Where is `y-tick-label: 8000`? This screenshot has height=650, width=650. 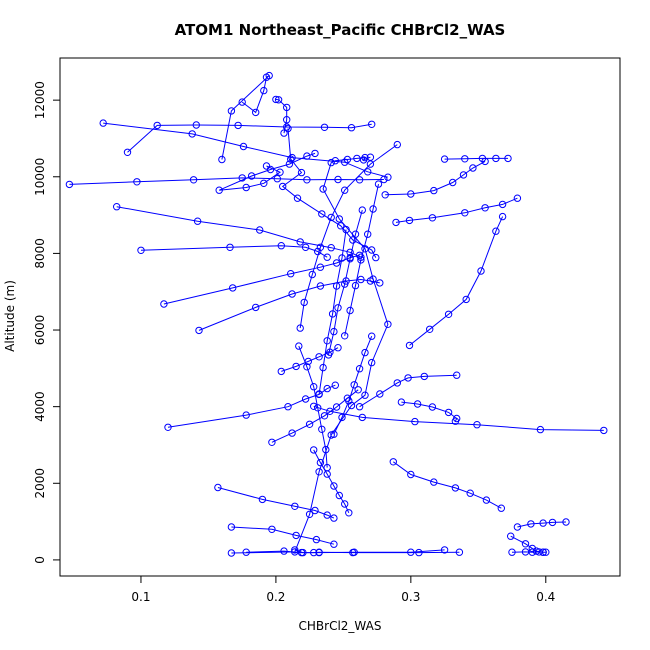 y-tick-label: 8000 is located at coordinates (40, 253).